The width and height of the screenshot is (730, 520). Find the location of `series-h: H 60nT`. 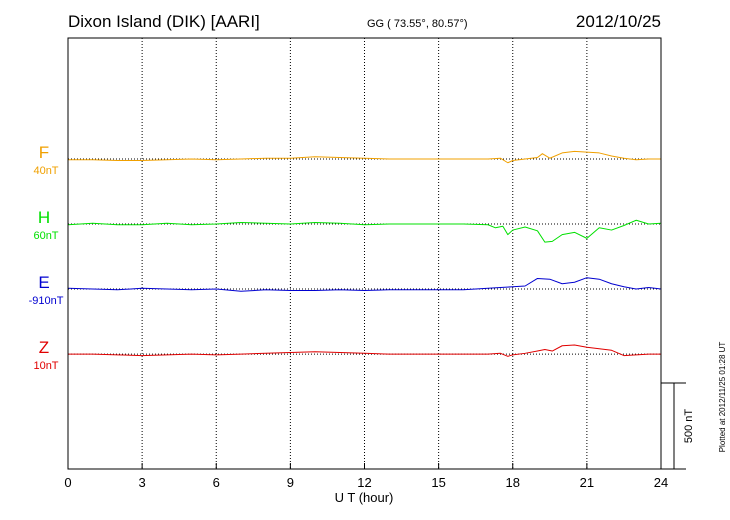

series-h: H 60nT is located at coordinates (347, 225).